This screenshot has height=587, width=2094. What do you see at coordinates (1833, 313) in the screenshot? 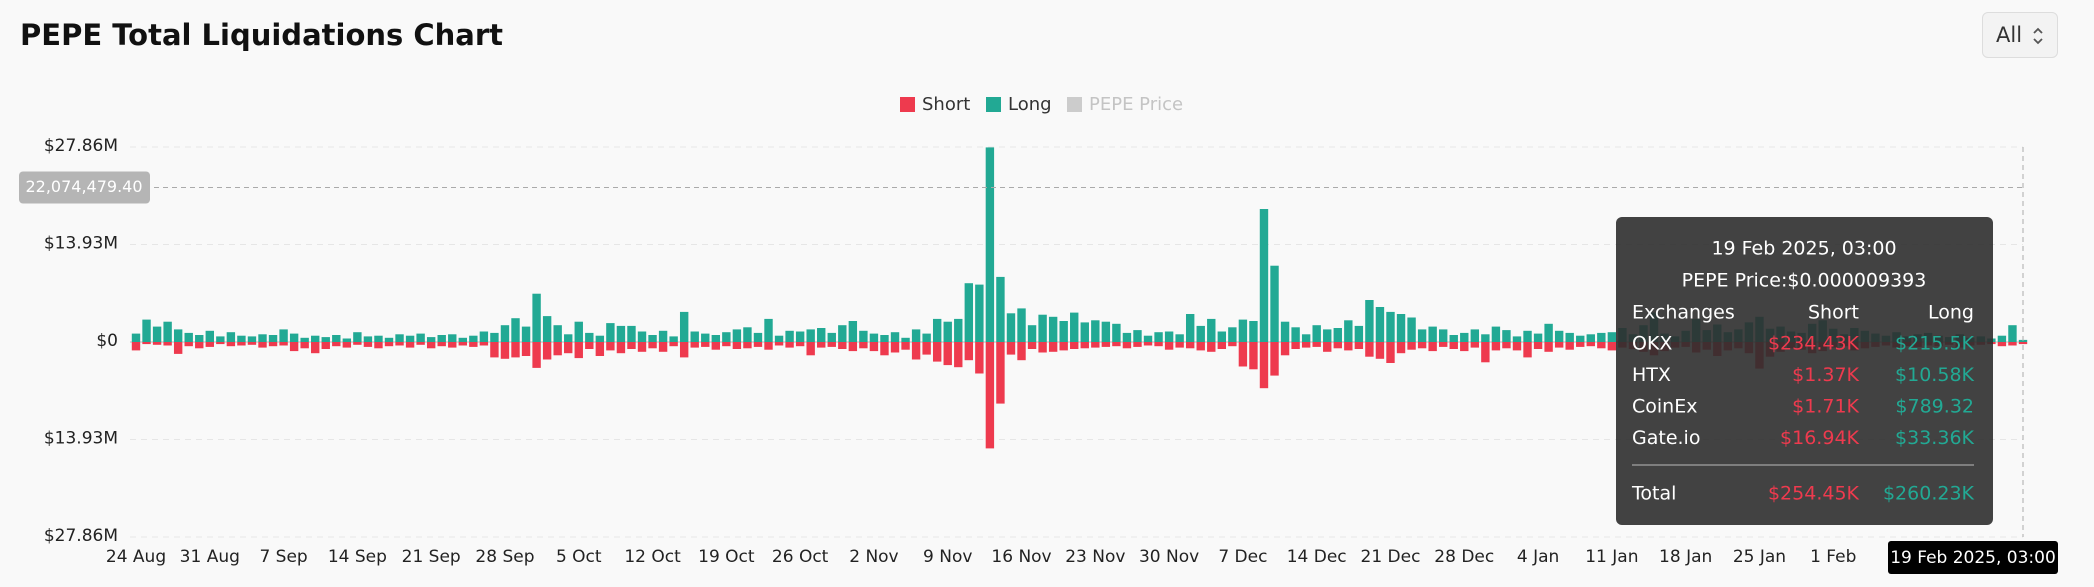
I see `tooltip-header-short: Short` at bounding box center [1833, 313].